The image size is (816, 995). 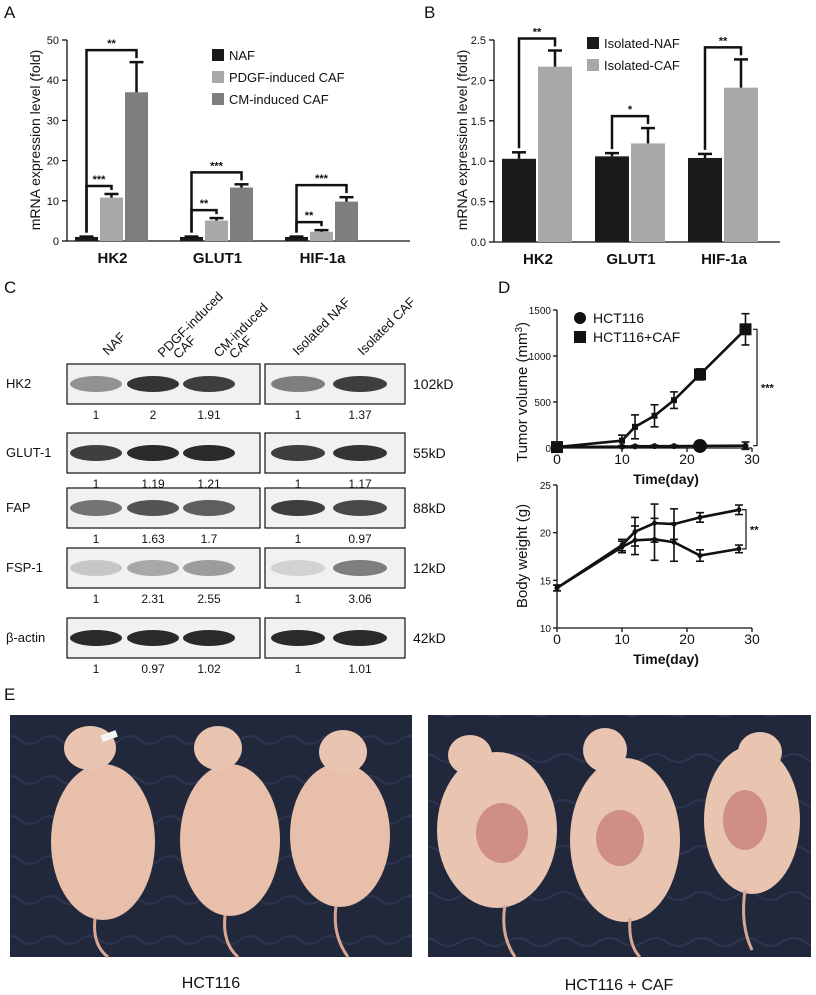 What do you see at coordinates (10, 12) in the screenshot?
I see `panel-letter-a: A` at bounding box center [10, 12].